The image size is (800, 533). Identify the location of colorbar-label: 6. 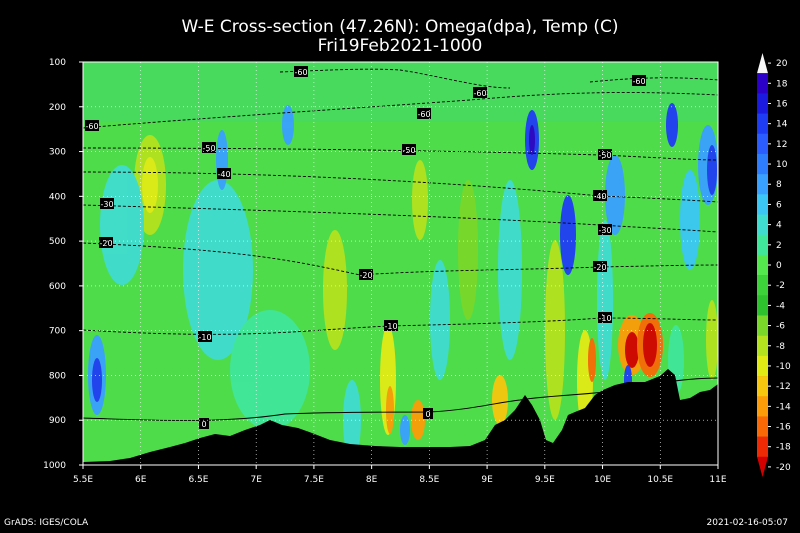
(779, 205).